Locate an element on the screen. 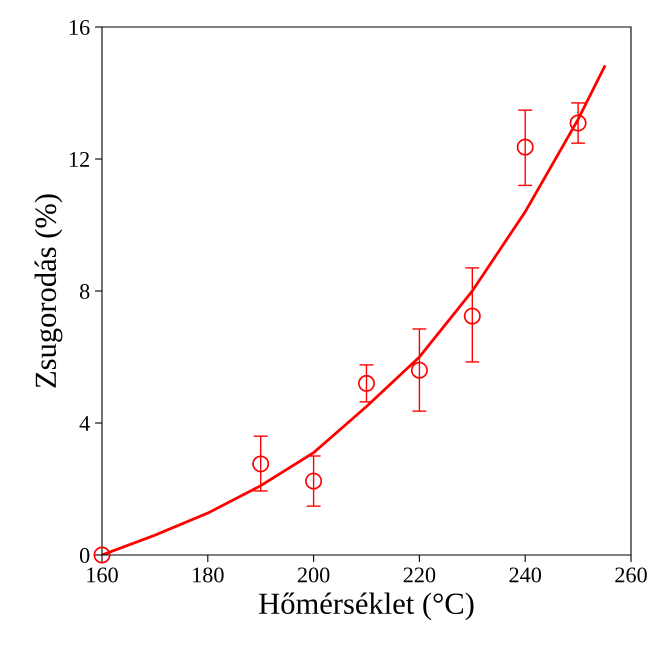 The height and width of the screenshot is (653, 654). y-tick-label: 16 is located at coordinates (80, 27).